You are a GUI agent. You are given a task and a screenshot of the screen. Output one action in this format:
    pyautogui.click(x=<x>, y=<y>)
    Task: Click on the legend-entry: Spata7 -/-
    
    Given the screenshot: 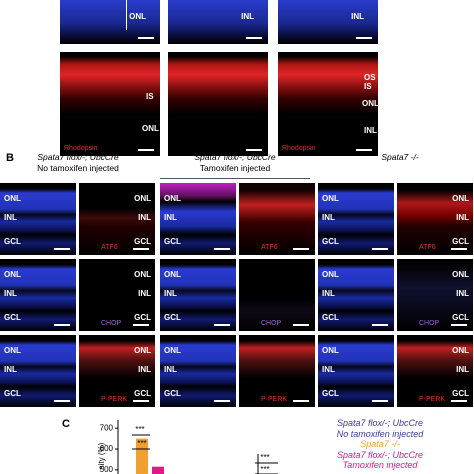 What is the action you would take?
    pyautogui.click(x=380, y=444)
    